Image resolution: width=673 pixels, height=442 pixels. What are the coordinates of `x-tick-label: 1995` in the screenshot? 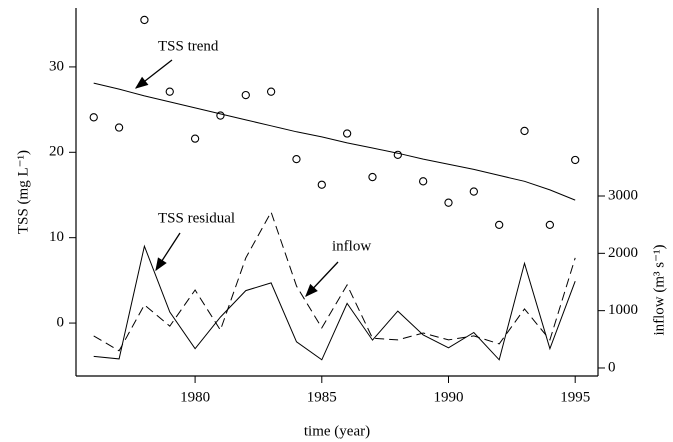 It's located at (575, 397).